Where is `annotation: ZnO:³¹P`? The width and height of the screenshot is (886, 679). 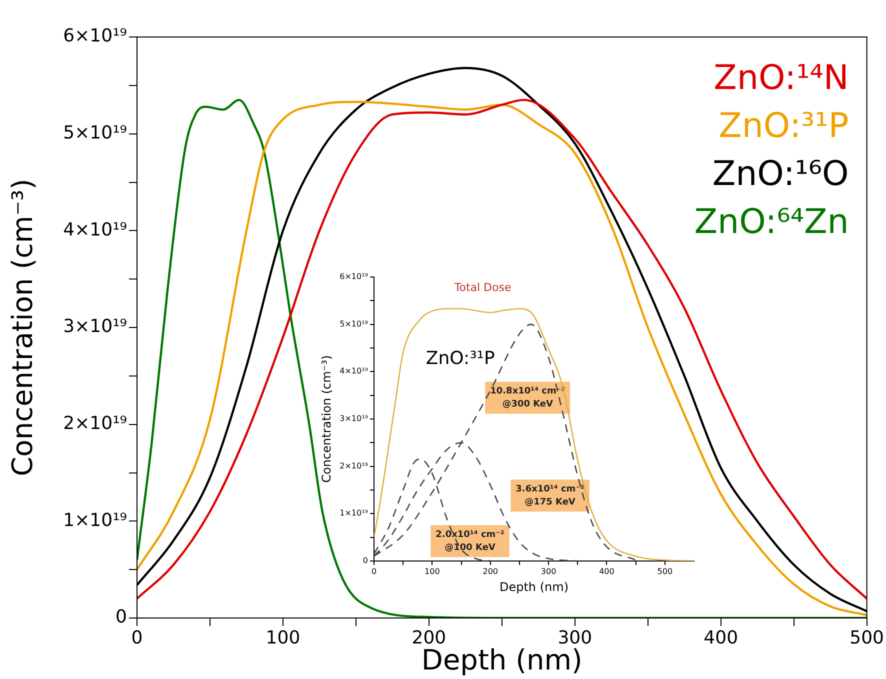
annotation: ZnO:³¹P is located at coordinates (461, 359).